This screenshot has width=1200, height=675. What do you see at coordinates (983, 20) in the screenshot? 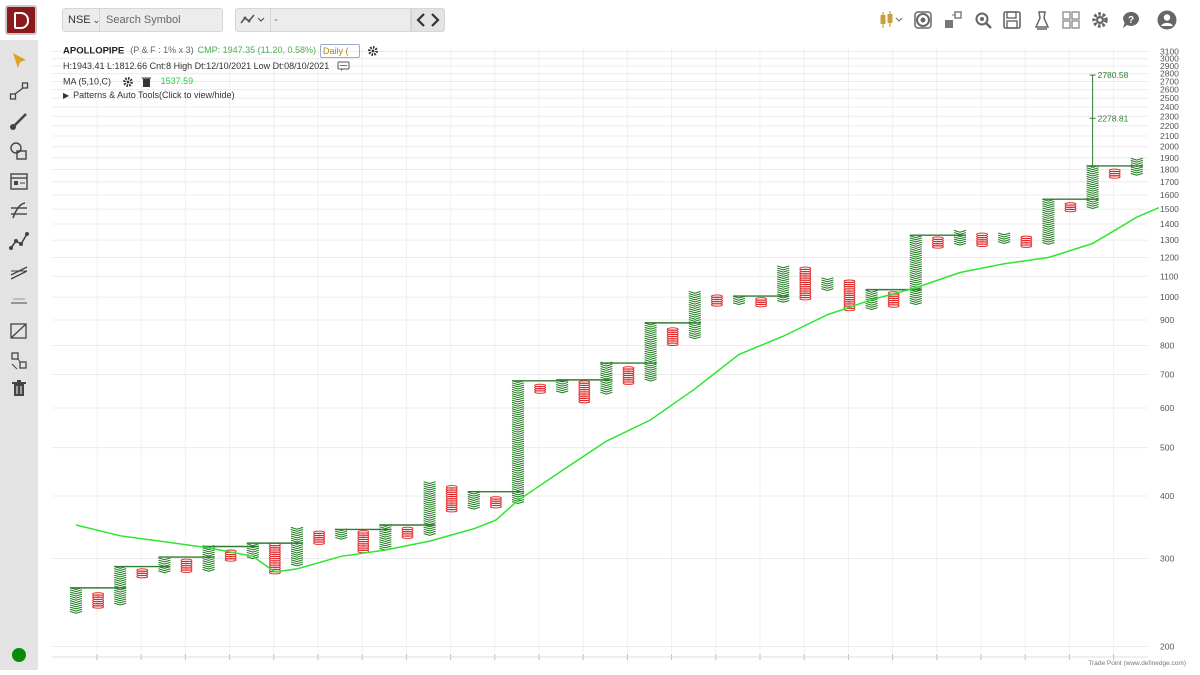
I see `scanner-icon` at bounding box center [983, 20].